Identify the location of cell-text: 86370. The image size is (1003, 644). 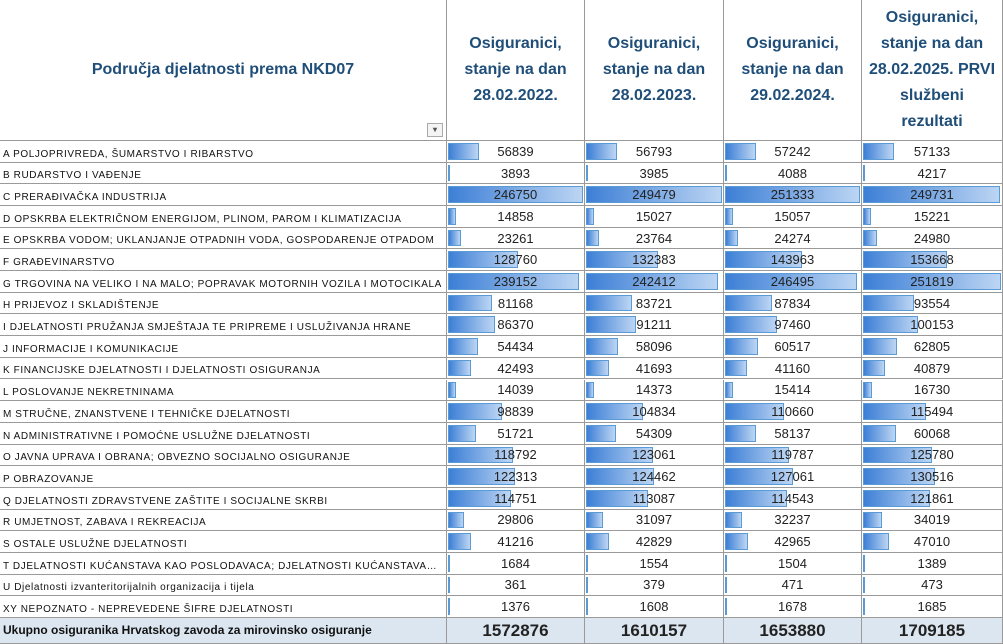
(515, 325).